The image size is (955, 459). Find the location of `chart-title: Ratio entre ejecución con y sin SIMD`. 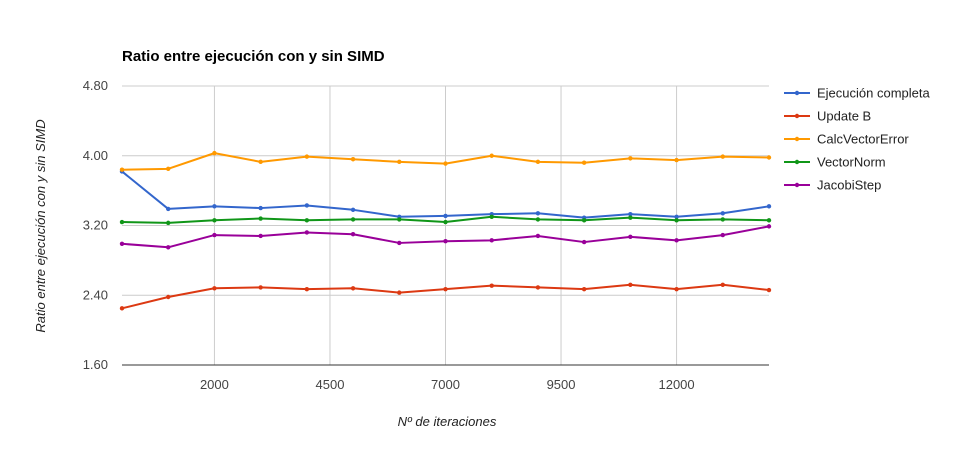

chart-title: Ratio entre ejecución con y sin SIMD is located at coordinates (253, 56).